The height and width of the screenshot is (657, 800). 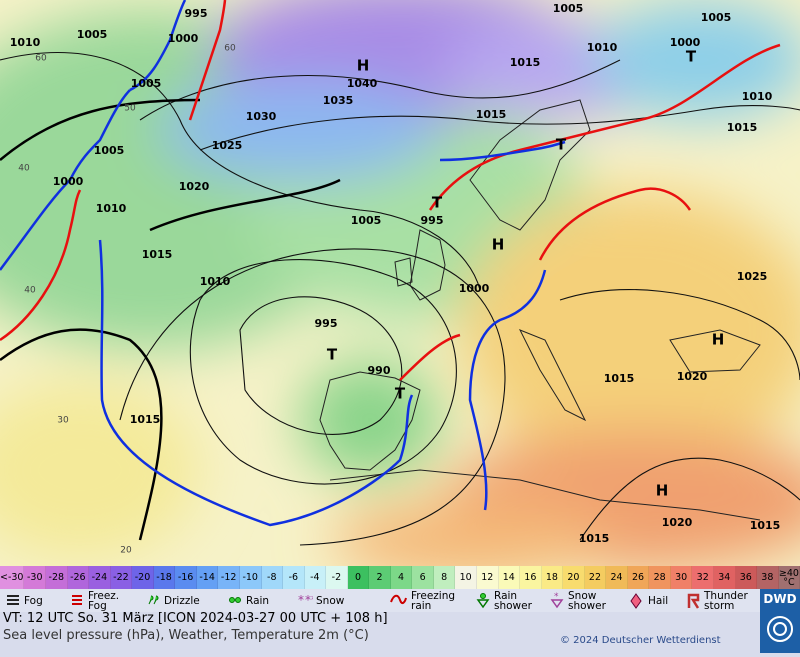 What do you see at coordinates (362, 83) in the screenshot?
I see `isobar-label: 1040` at bounding box center [362, 83].